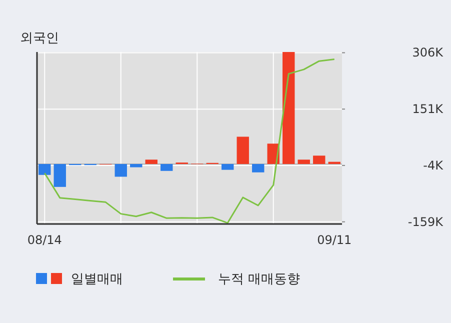  I want to click on y-tick-label: 151K, so click(428, 109).